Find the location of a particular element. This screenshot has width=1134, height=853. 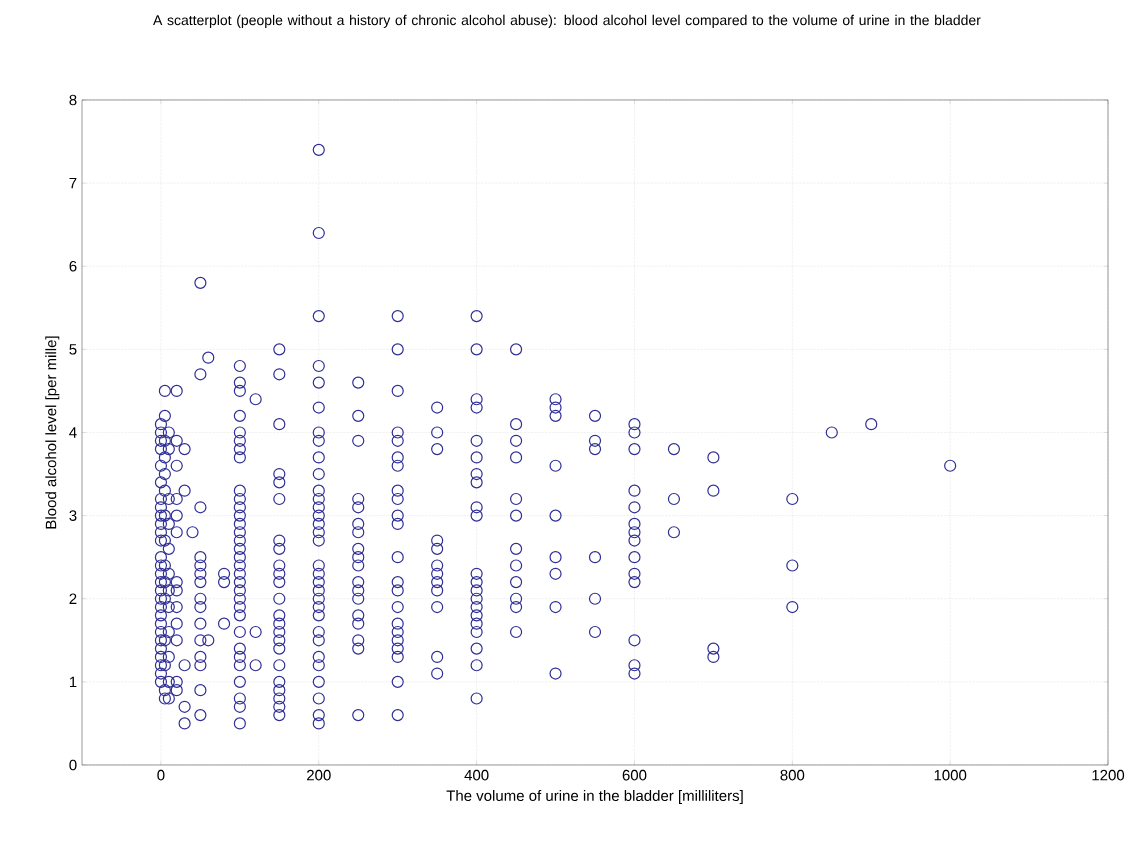

y-tick-label: 1 is located at coordinates (73, 682).